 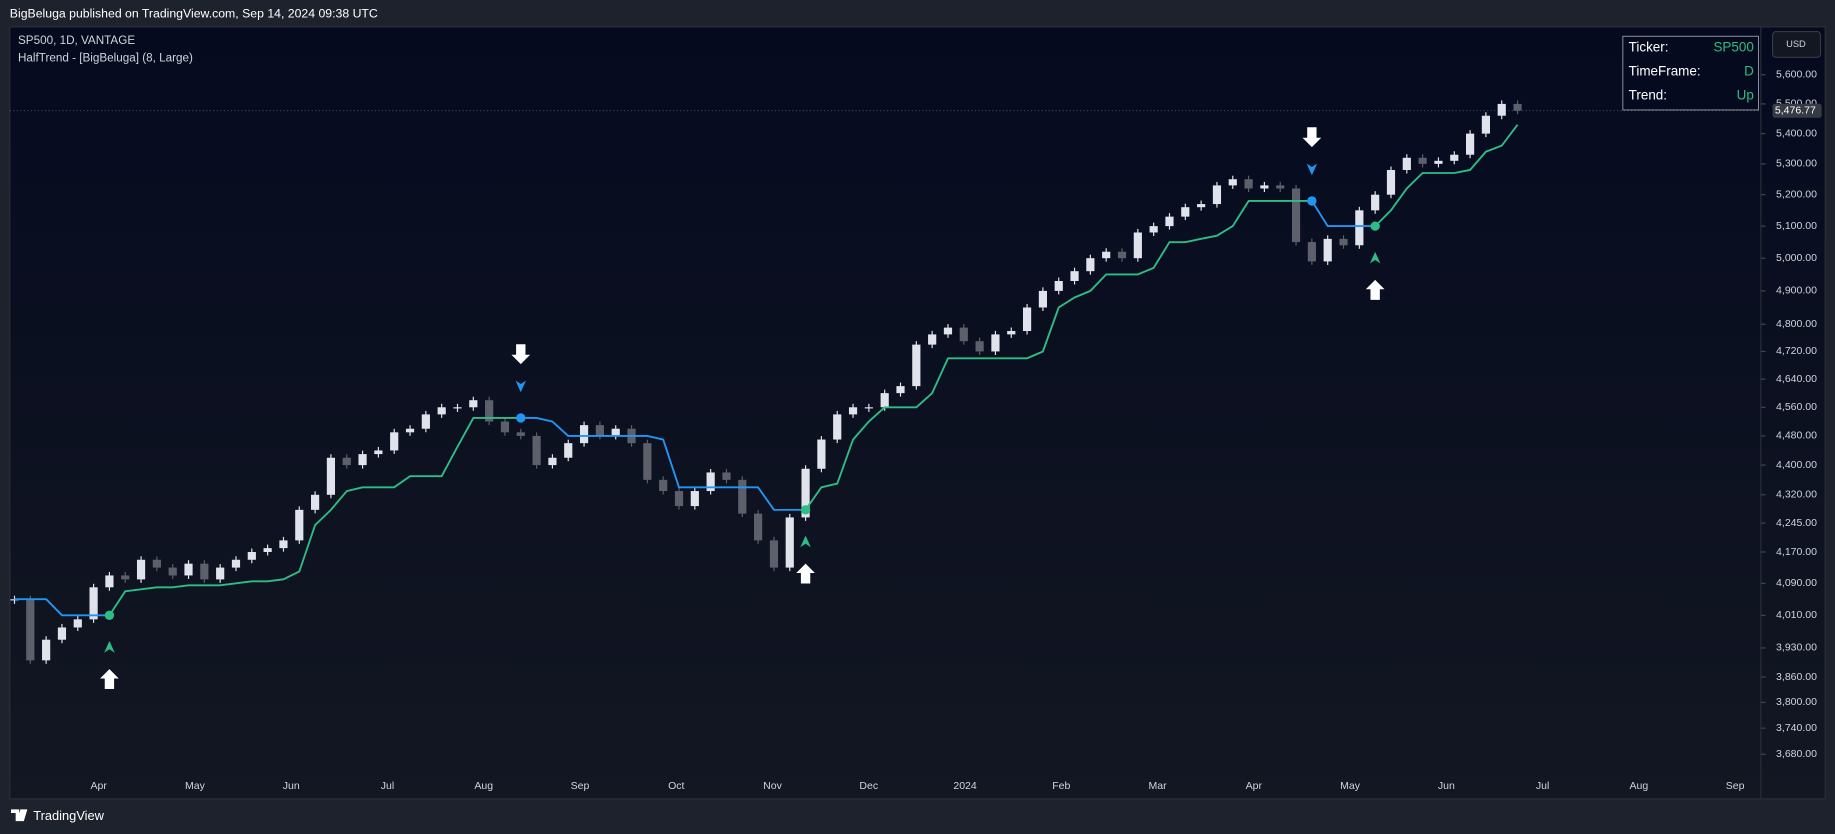 What do you see at coordinates (521, 418) in the screenshot?
I see `signal-dot` at bounding box center [521, 418].